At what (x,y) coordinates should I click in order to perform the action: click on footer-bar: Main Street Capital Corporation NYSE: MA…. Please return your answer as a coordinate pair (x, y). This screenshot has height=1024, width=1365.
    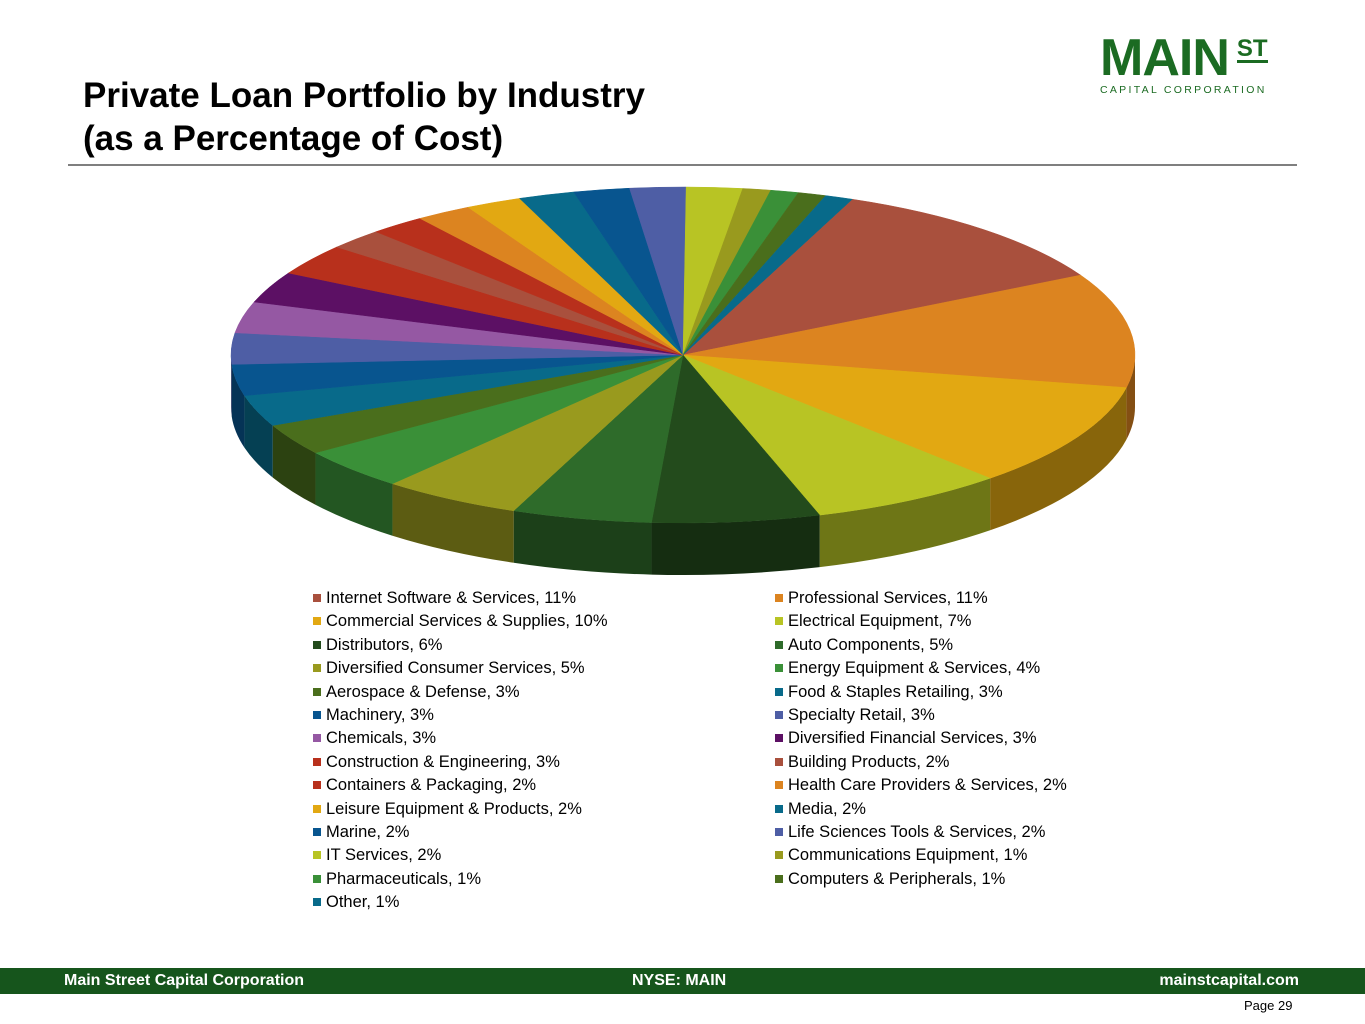
    Looking at the image, I should click on (682, 981).